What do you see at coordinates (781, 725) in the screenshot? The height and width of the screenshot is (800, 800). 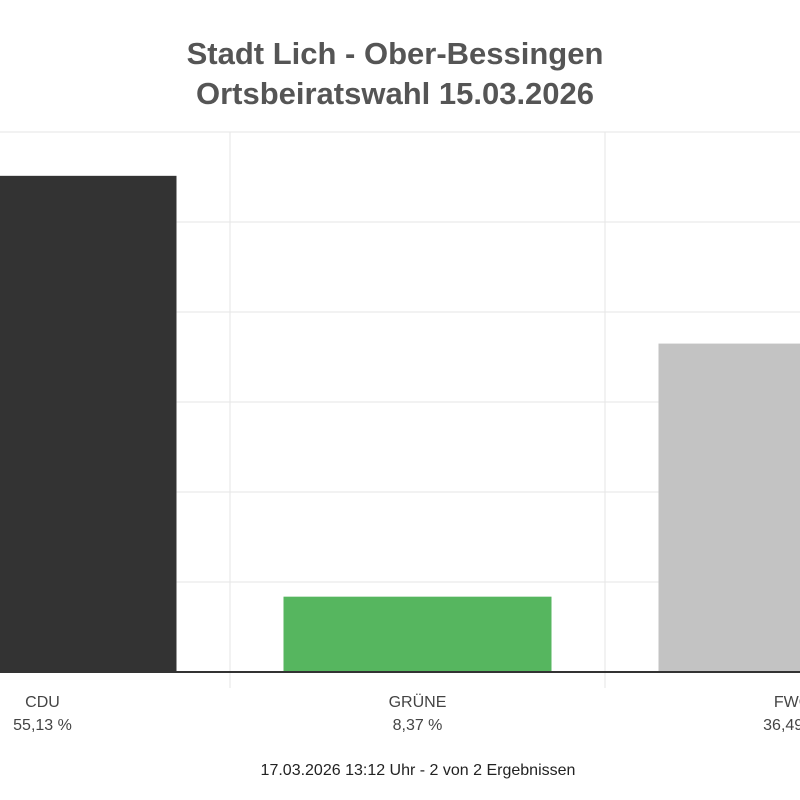 I see `value-label: 36,49 %` at bounding box center [781, 725].